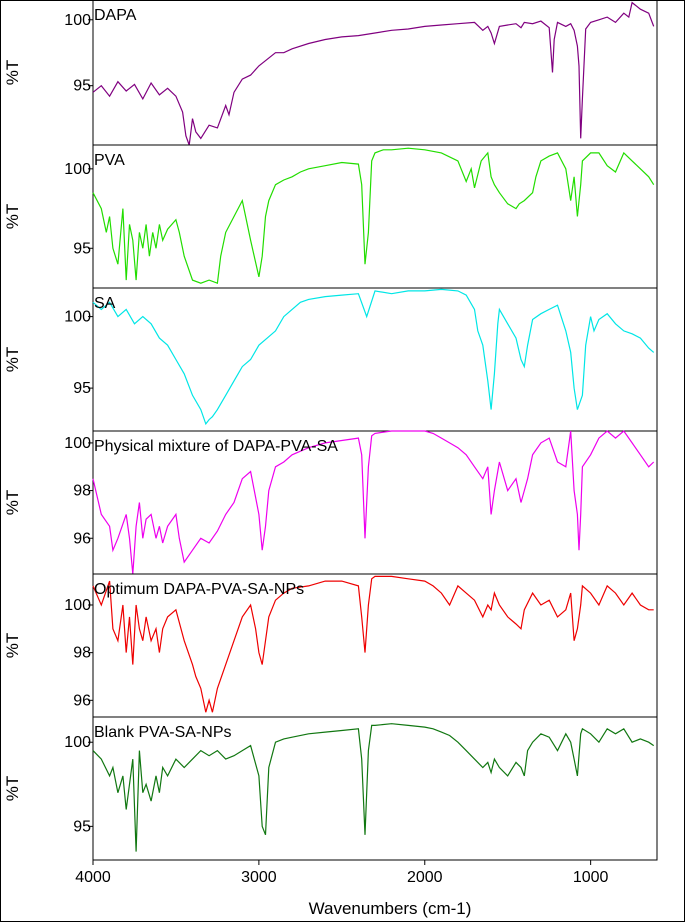  I want to click on panel-frame, so click(375, 788).